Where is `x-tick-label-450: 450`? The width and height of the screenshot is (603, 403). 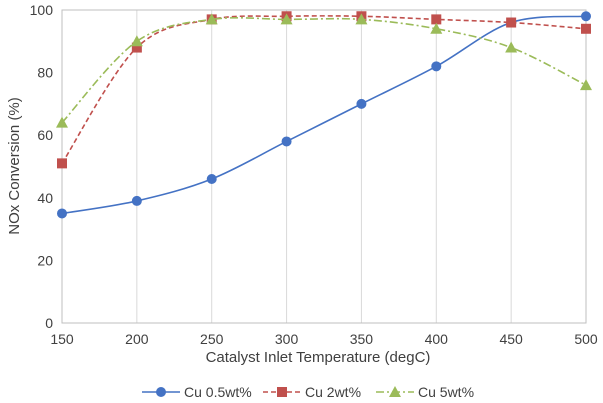 x-tick-label-450: 450 is located at coordinates (511, 339).